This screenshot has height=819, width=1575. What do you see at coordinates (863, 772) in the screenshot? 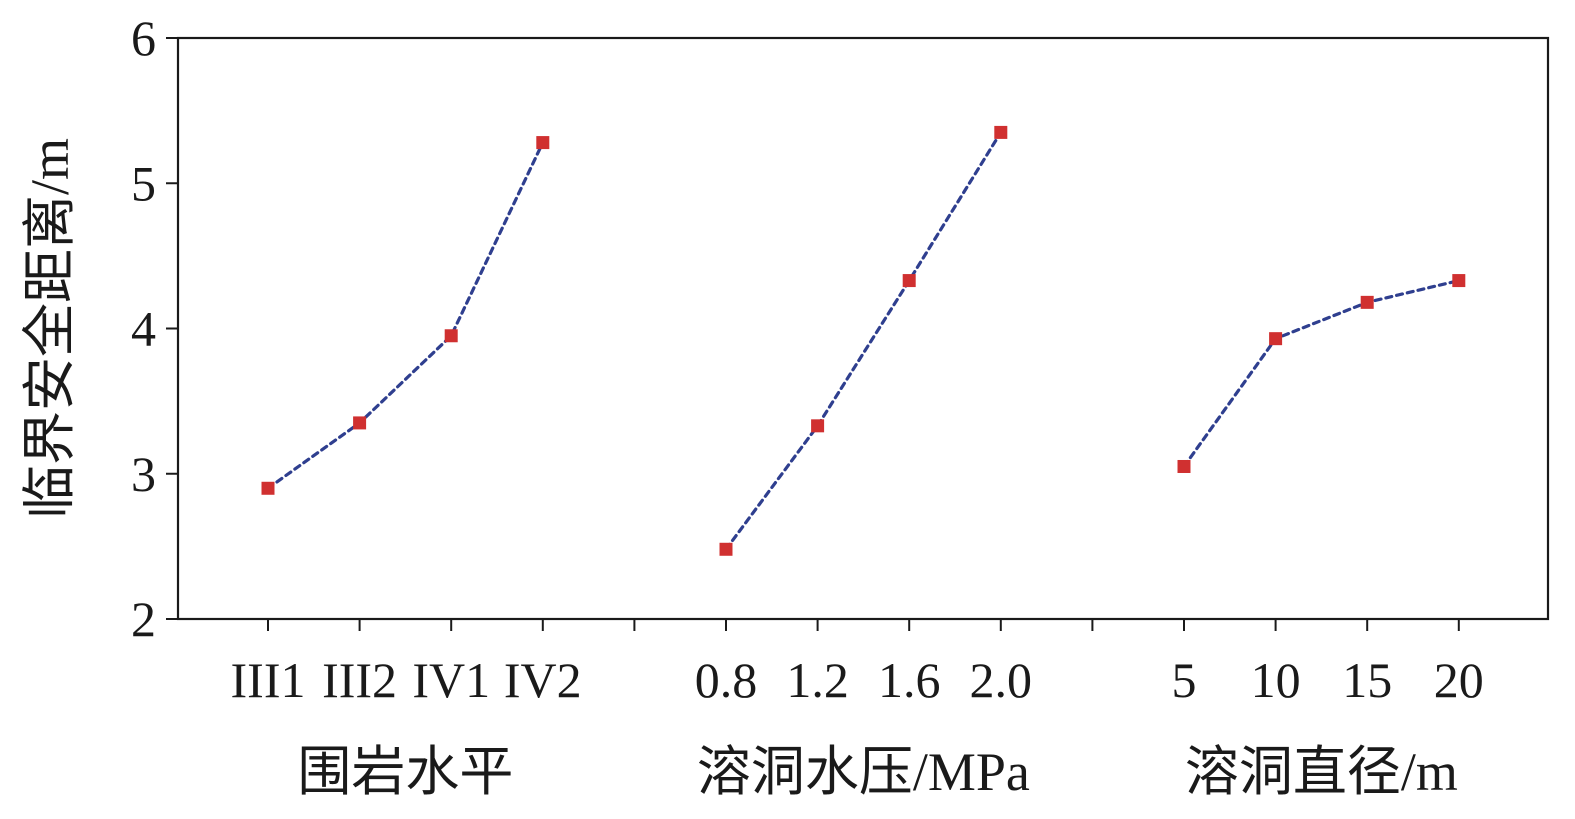
I see `x-group-label: 溶洞水压/MPa` at bounding box center [863, 772].